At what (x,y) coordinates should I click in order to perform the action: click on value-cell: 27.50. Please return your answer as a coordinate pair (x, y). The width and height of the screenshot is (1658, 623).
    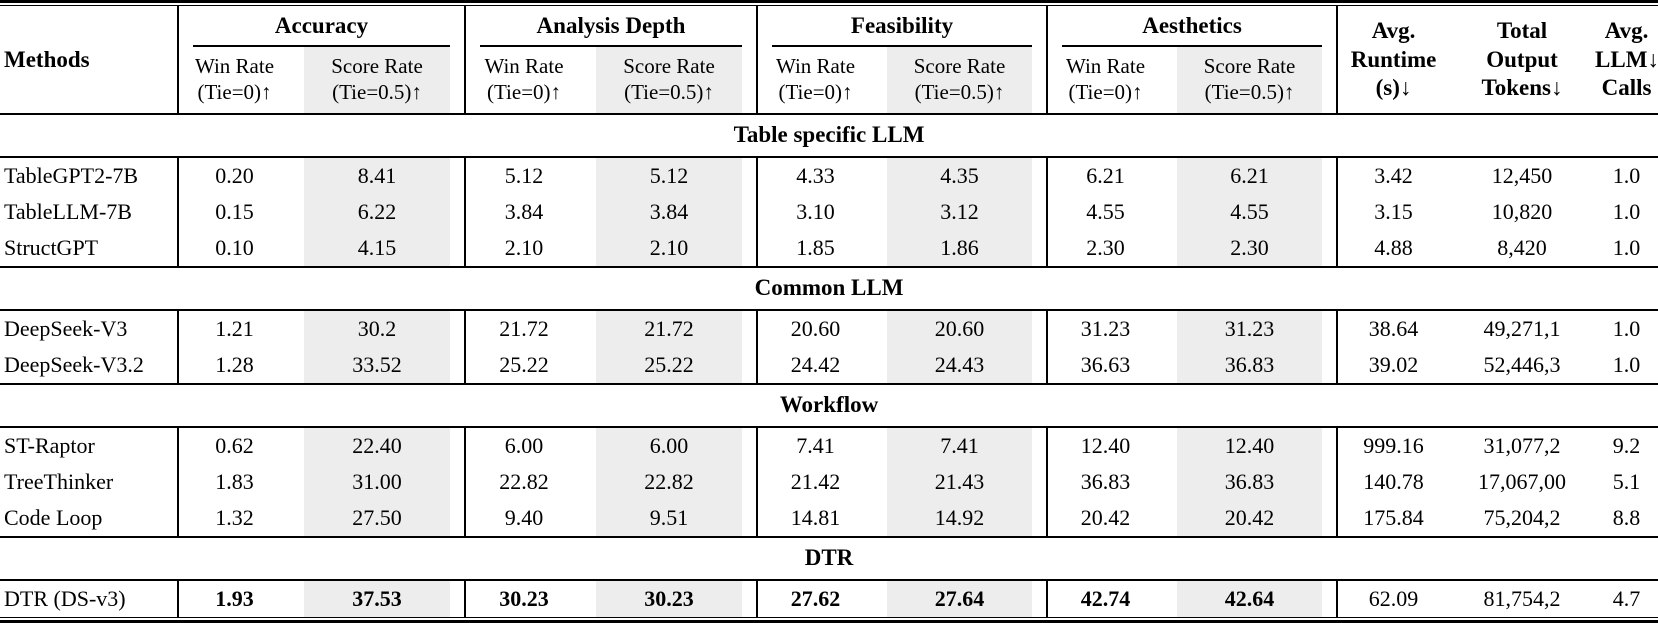
    Looking at the image, I should click on (377, 519).